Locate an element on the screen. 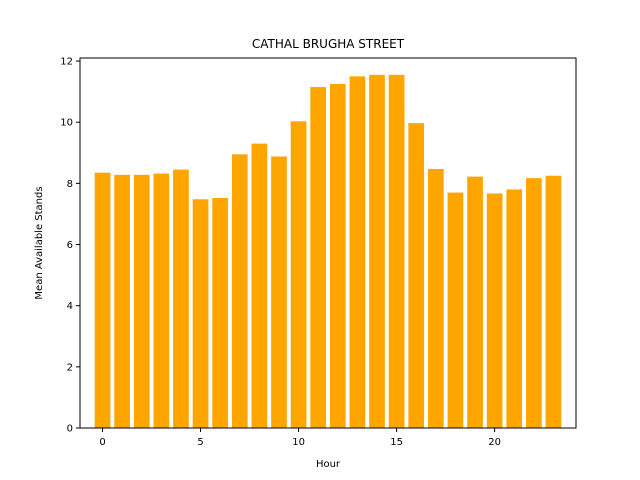  x-tick-label: 15 is located at coordinates (396, 442).